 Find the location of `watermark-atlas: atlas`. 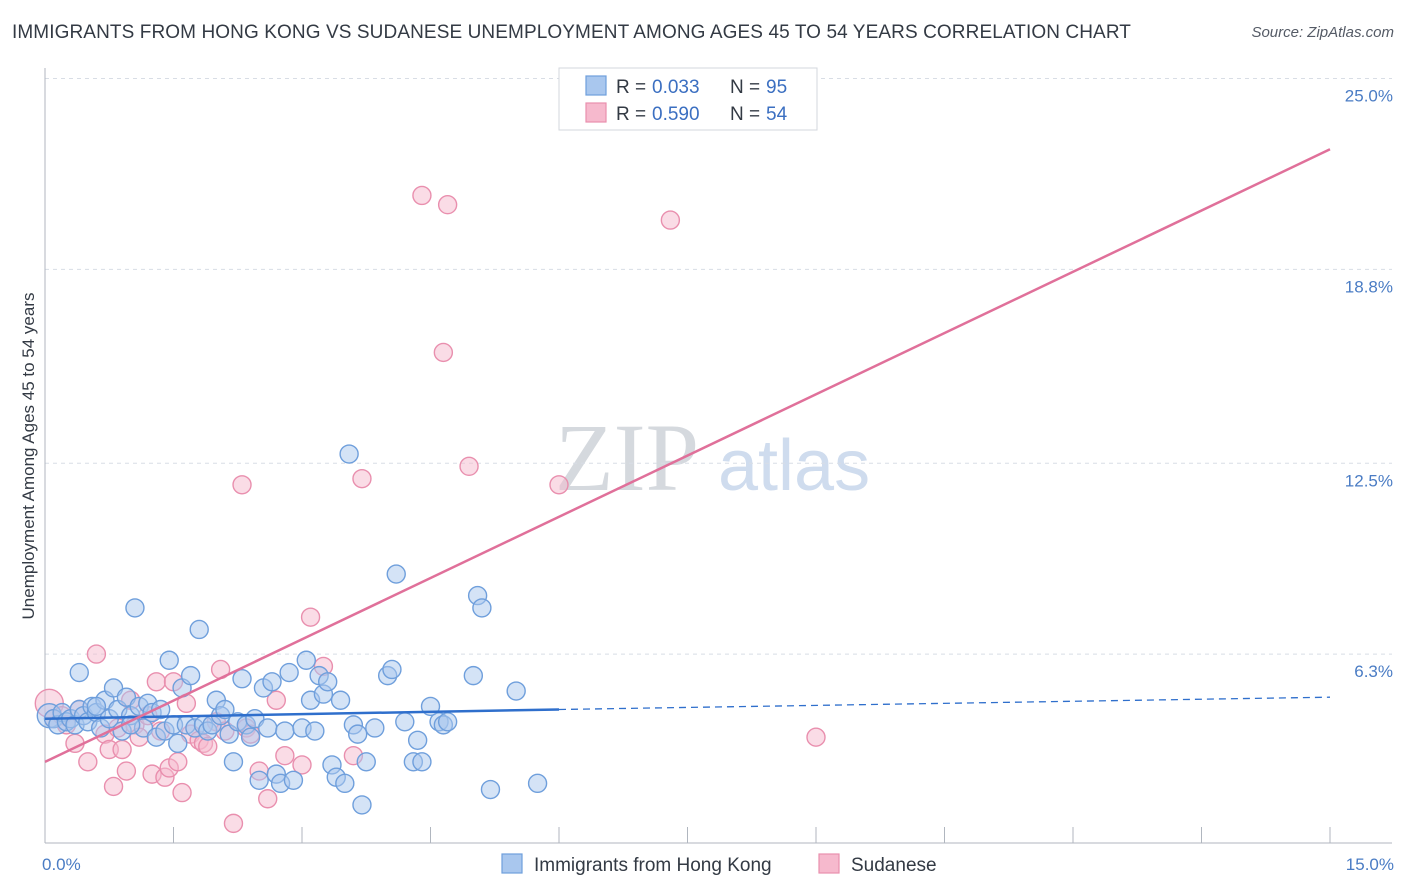

watermark-atlas: atlas is located at coordinates (794, 466).